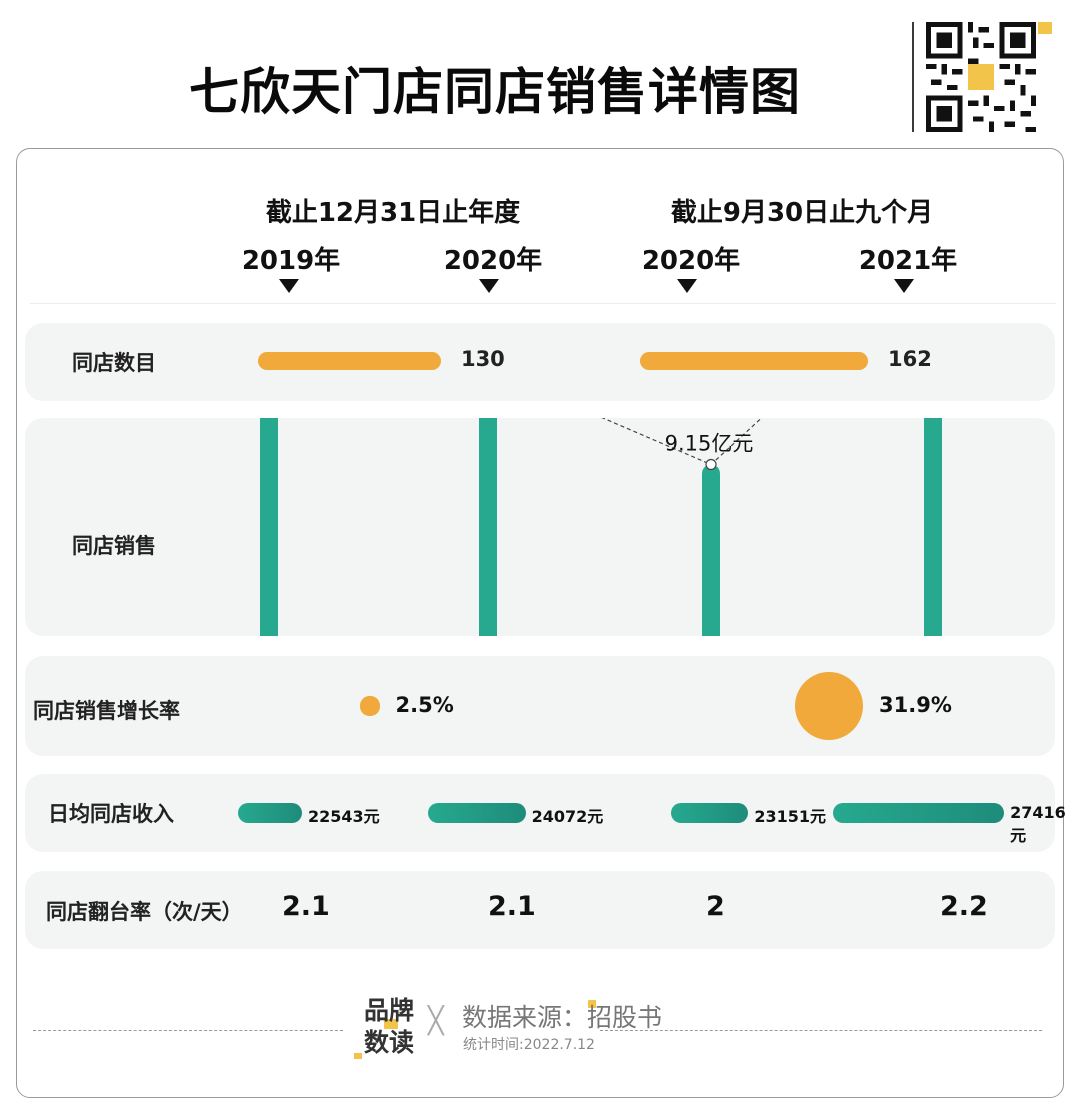 The width and height of the screenshot is (1080, 1114). Describe the element at coordinates (981, 77) in the screenshot. I see `qr-code-icon` at that location.